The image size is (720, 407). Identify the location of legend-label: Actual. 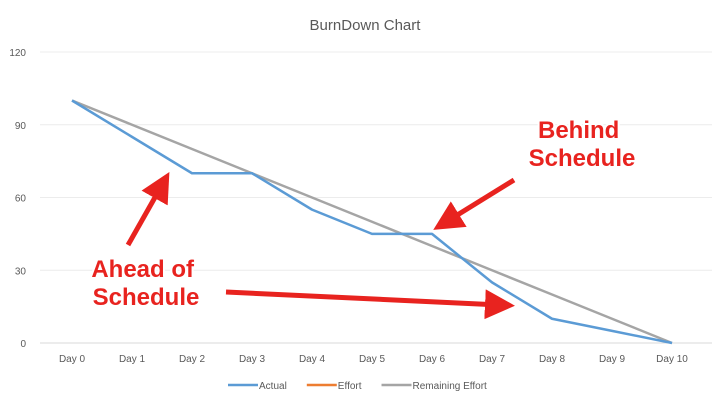
(273, 386).